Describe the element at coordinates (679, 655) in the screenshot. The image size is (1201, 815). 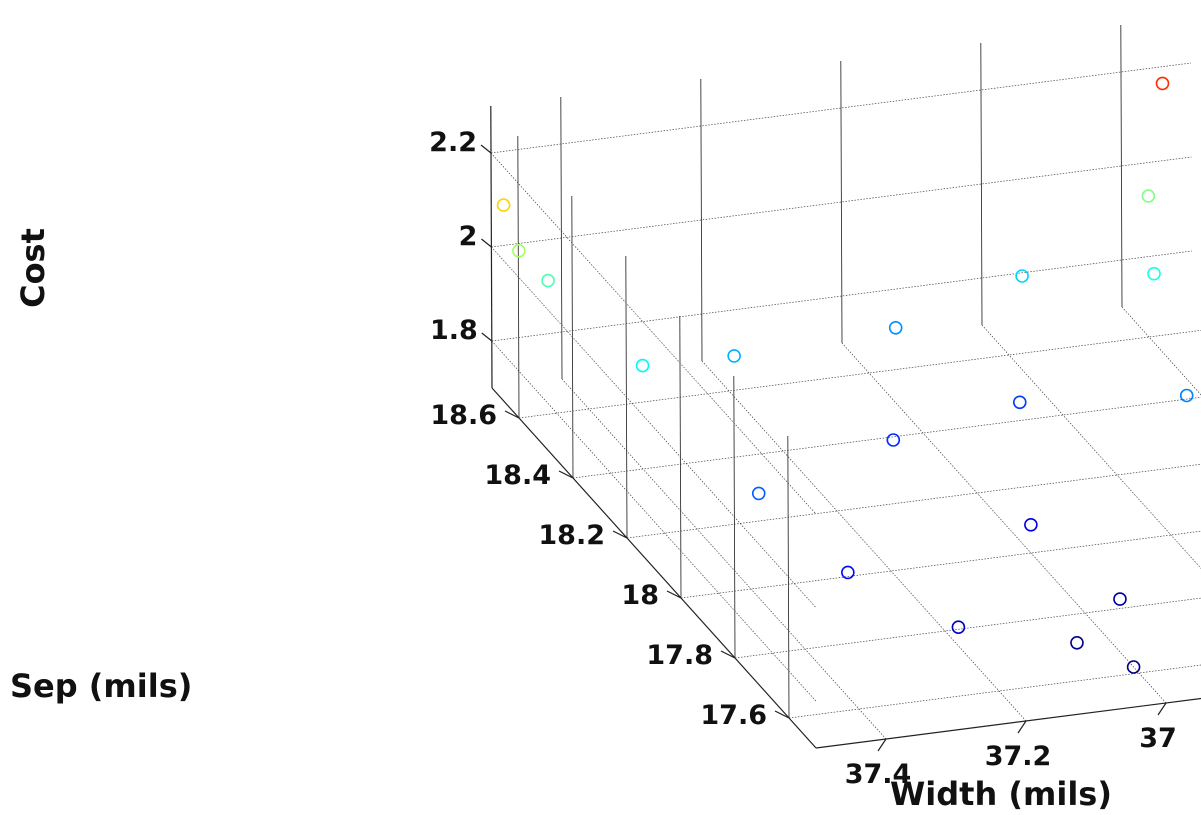
I see `y-tick-label-1: 17.8` at that location.